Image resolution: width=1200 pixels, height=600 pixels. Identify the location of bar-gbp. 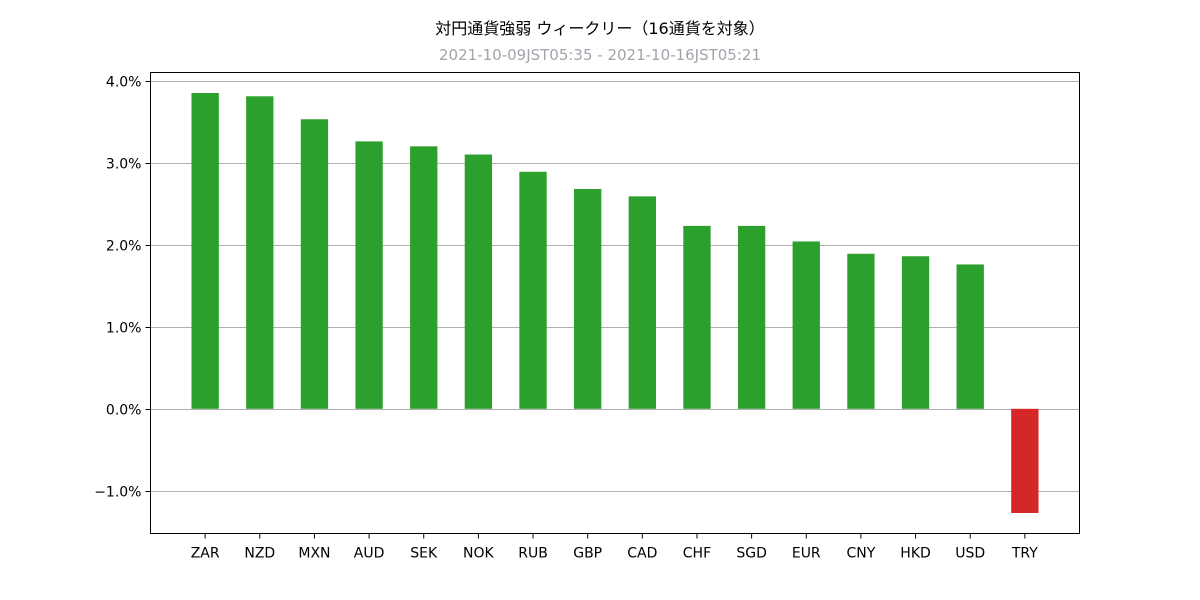
(588, 298).